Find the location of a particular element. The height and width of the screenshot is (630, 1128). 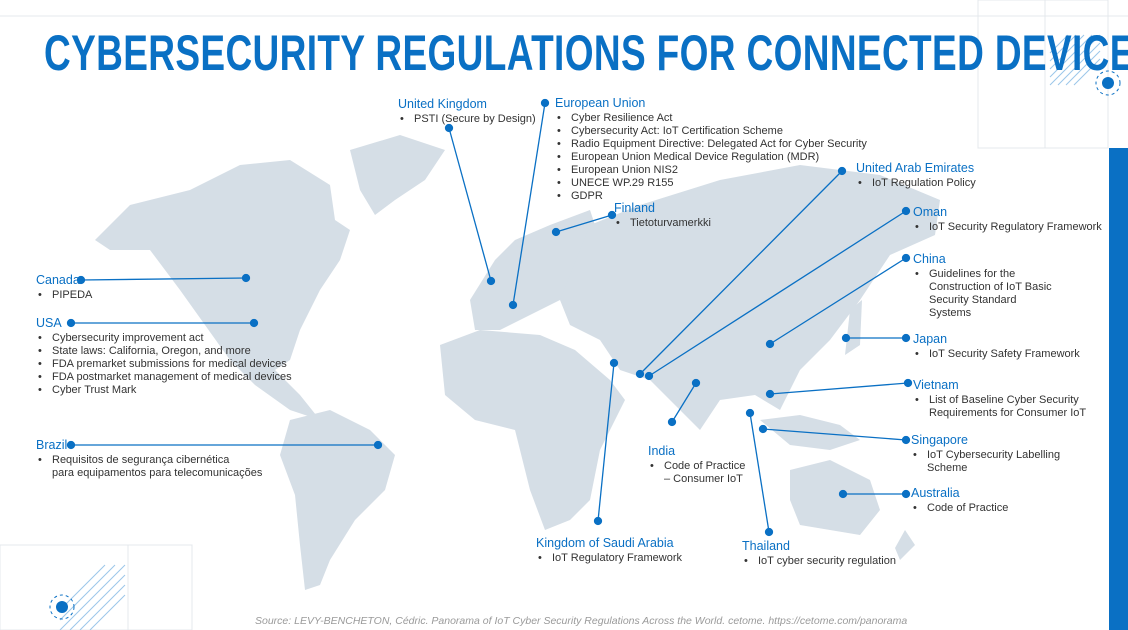

region-oman: Oman IoT Security Regulatory Framework is located at coordinates (1007, 219).